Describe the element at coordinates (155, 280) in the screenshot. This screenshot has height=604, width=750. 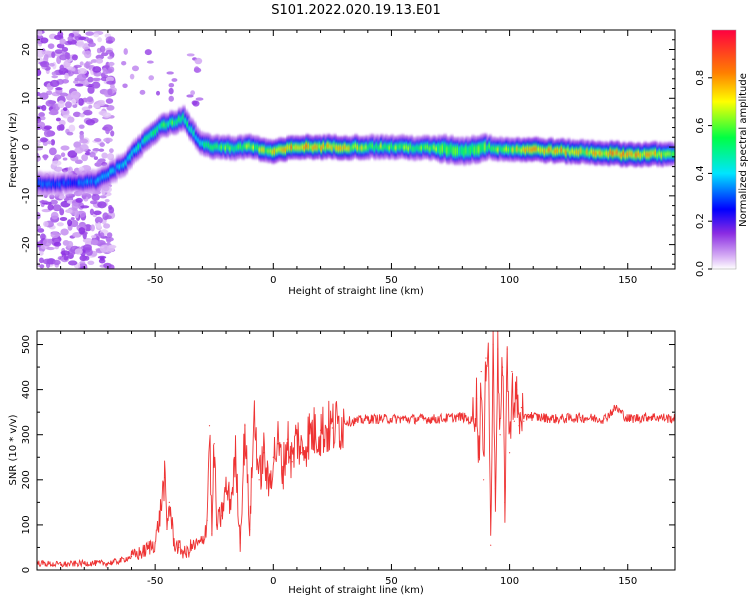
I see `x-tick-label: -50` at that location.